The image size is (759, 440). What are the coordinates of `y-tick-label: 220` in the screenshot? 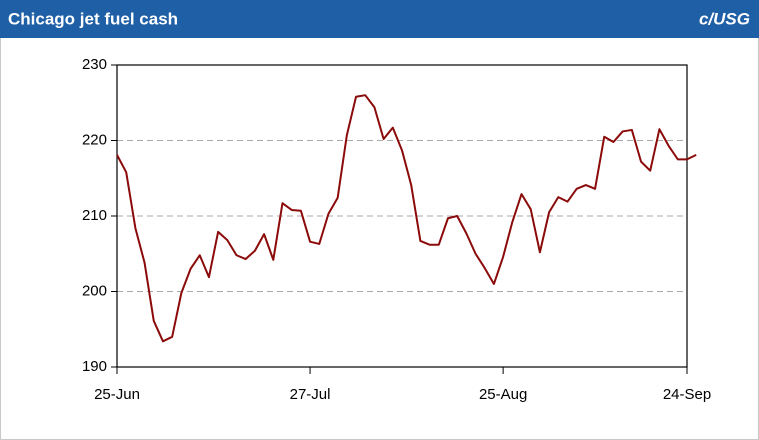 It's located at (94, 139).